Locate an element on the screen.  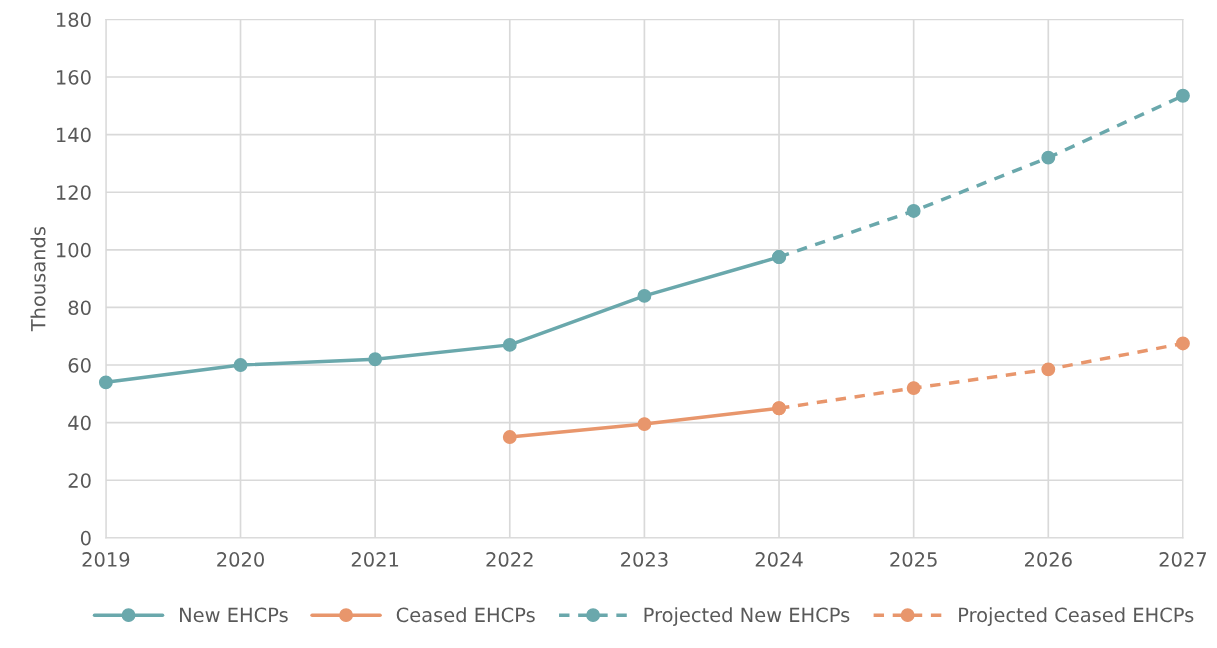
legend-label: New EHCPs is located at coordinates (234, 615).